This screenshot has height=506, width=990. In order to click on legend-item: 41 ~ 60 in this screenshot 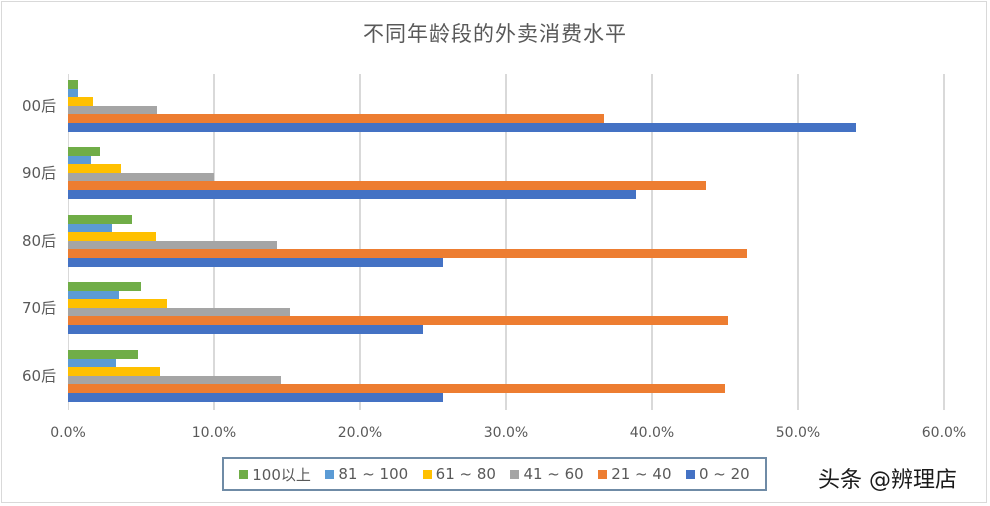, I will do `click(547, 474)`.